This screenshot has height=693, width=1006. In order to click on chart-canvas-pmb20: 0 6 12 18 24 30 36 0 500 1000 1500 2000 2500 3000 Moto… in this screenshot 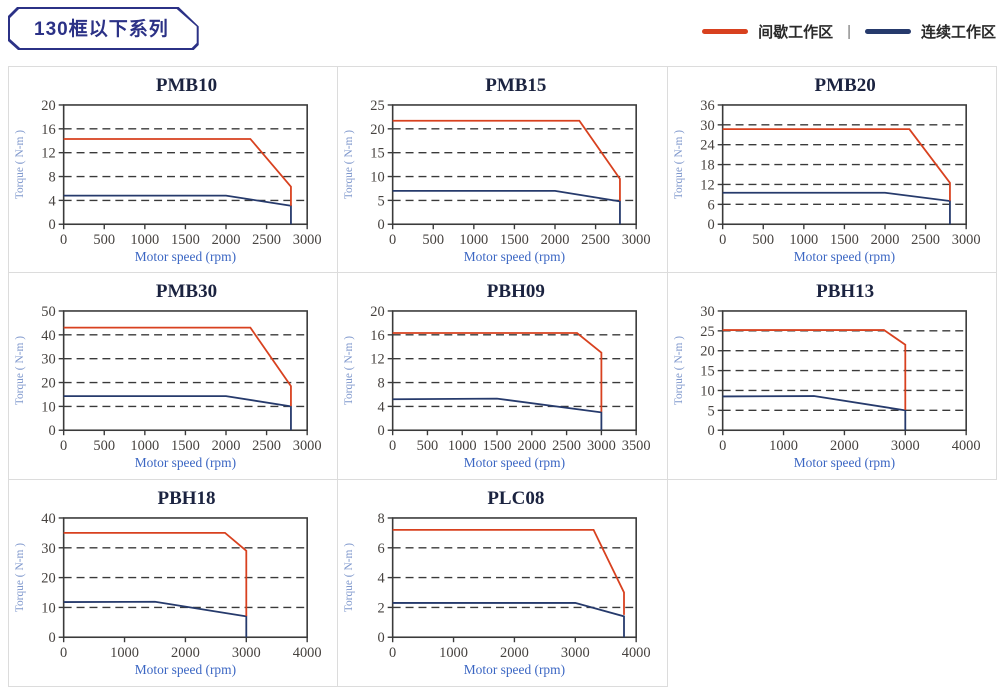, I will do `click(827, 181)`.